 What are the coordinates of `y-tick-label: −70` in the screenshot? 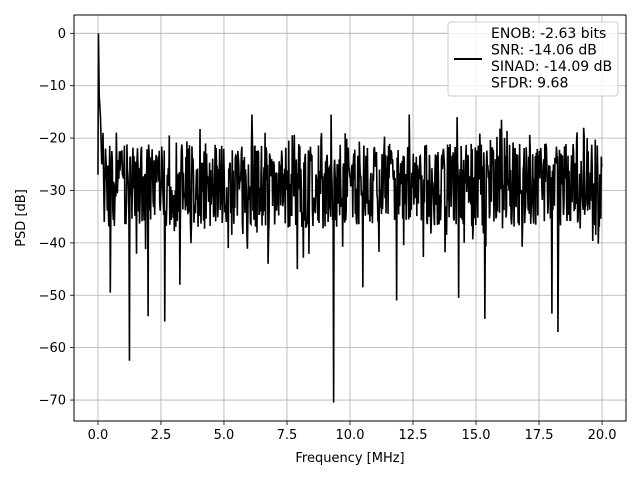 It's located at (52, 401).